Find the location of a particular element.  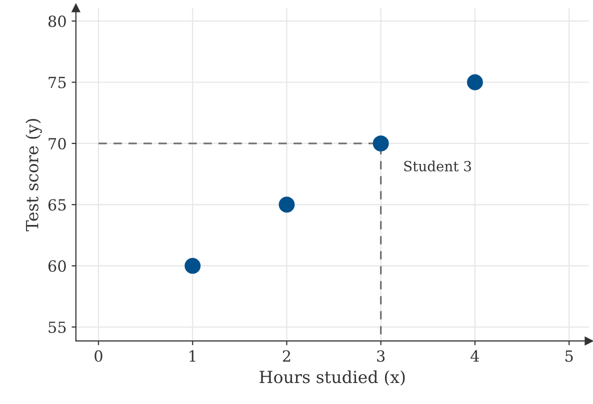

y-tick-label: 80 is located at coordinates (57, 22).